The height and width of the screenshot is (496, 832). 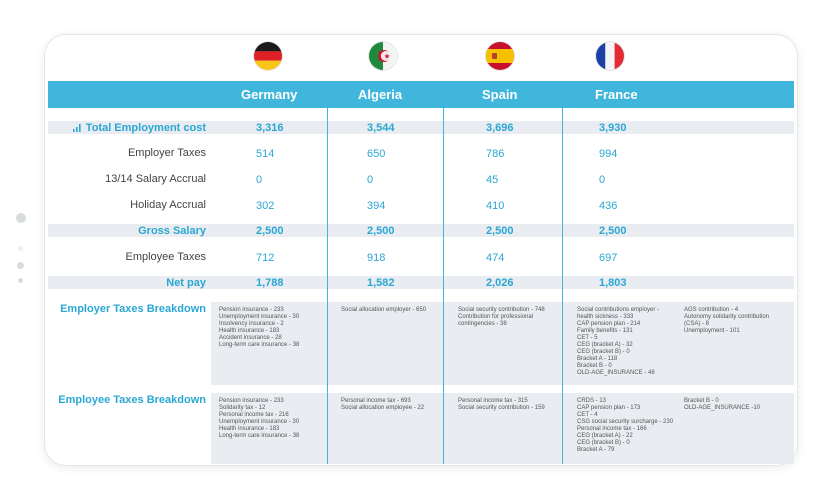 I want to click on total-cost-spain: 3,696, so click(x=500, y=128).